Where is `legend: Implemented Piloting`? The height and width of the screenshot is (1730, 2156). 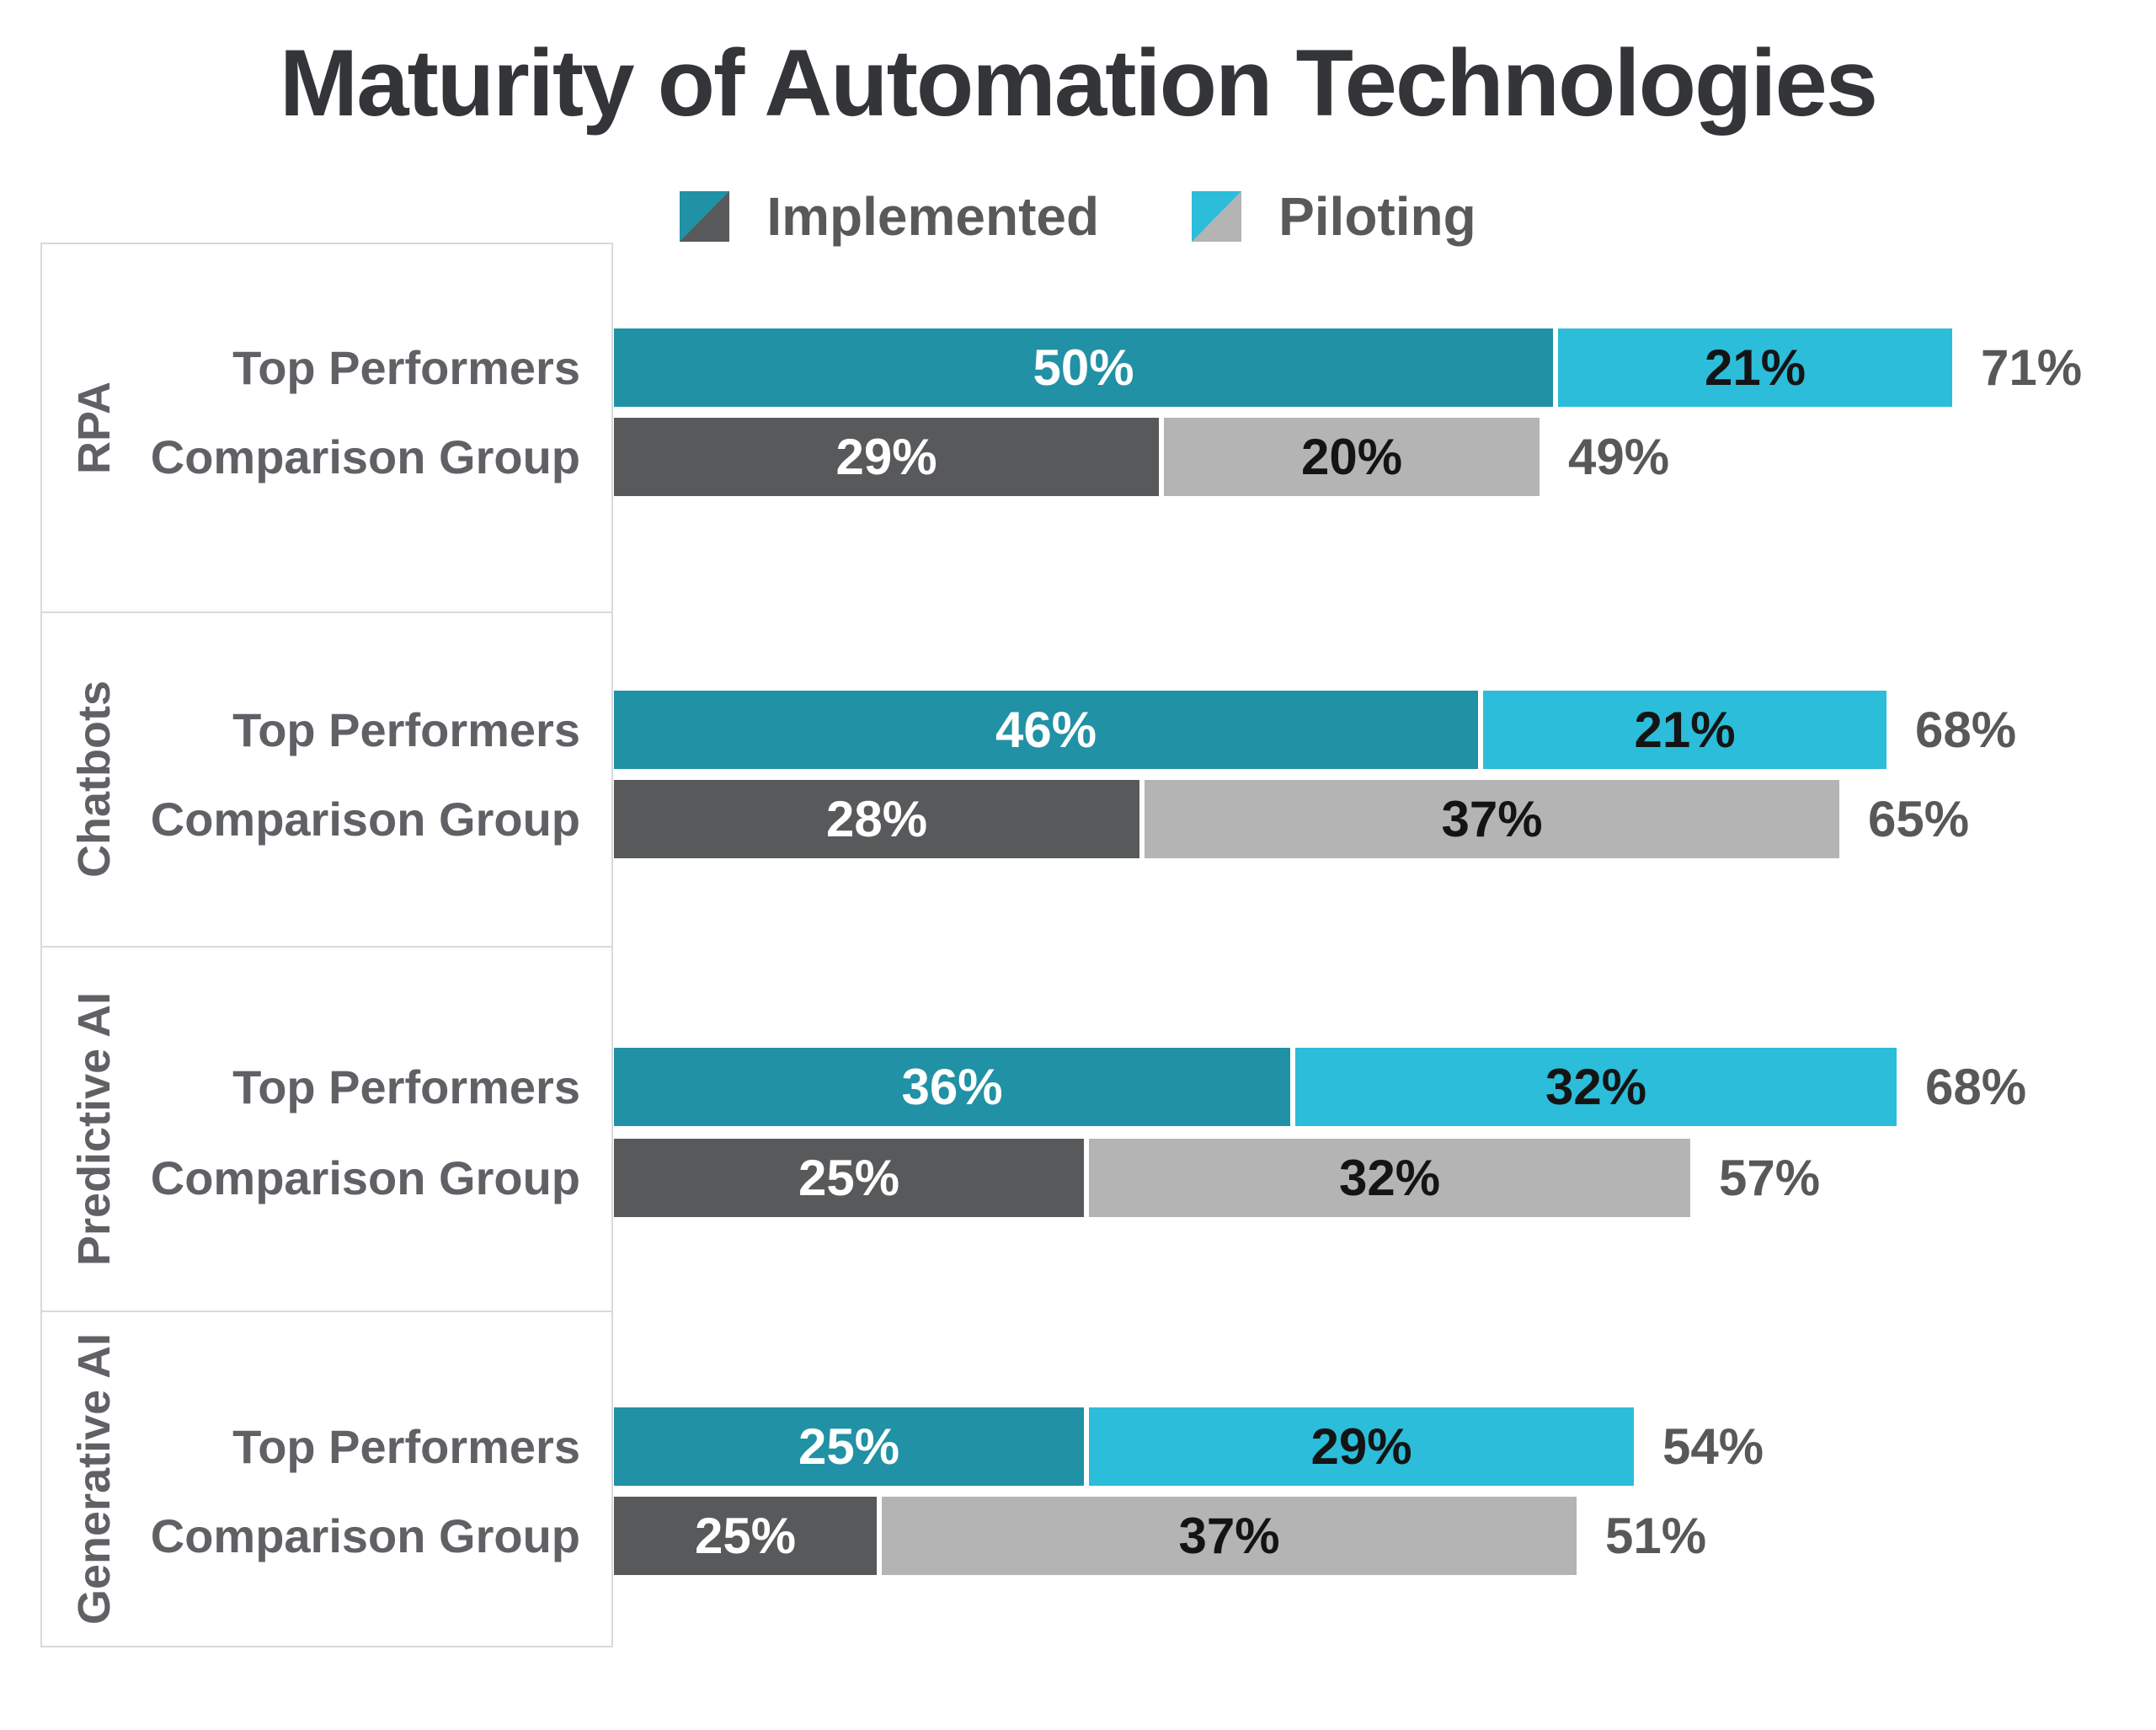
legend: Implemented Piloting is located at coordinates (1078, 217).